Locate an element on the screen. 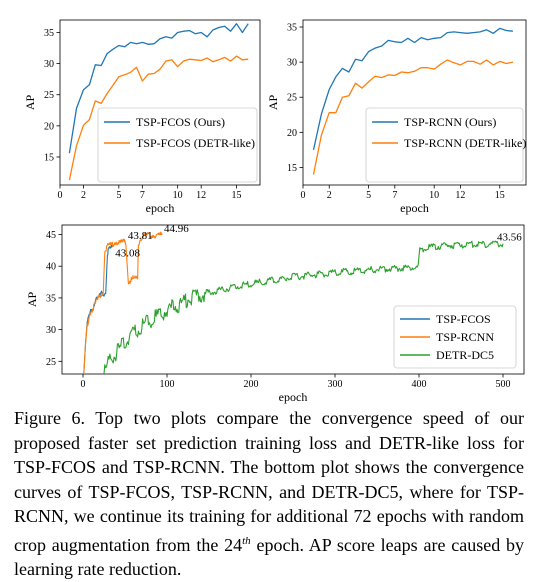 This screenshot has width=536, height=582. series-line-tsp-rcnn-detr-like- is located at coordinates (413, 117).